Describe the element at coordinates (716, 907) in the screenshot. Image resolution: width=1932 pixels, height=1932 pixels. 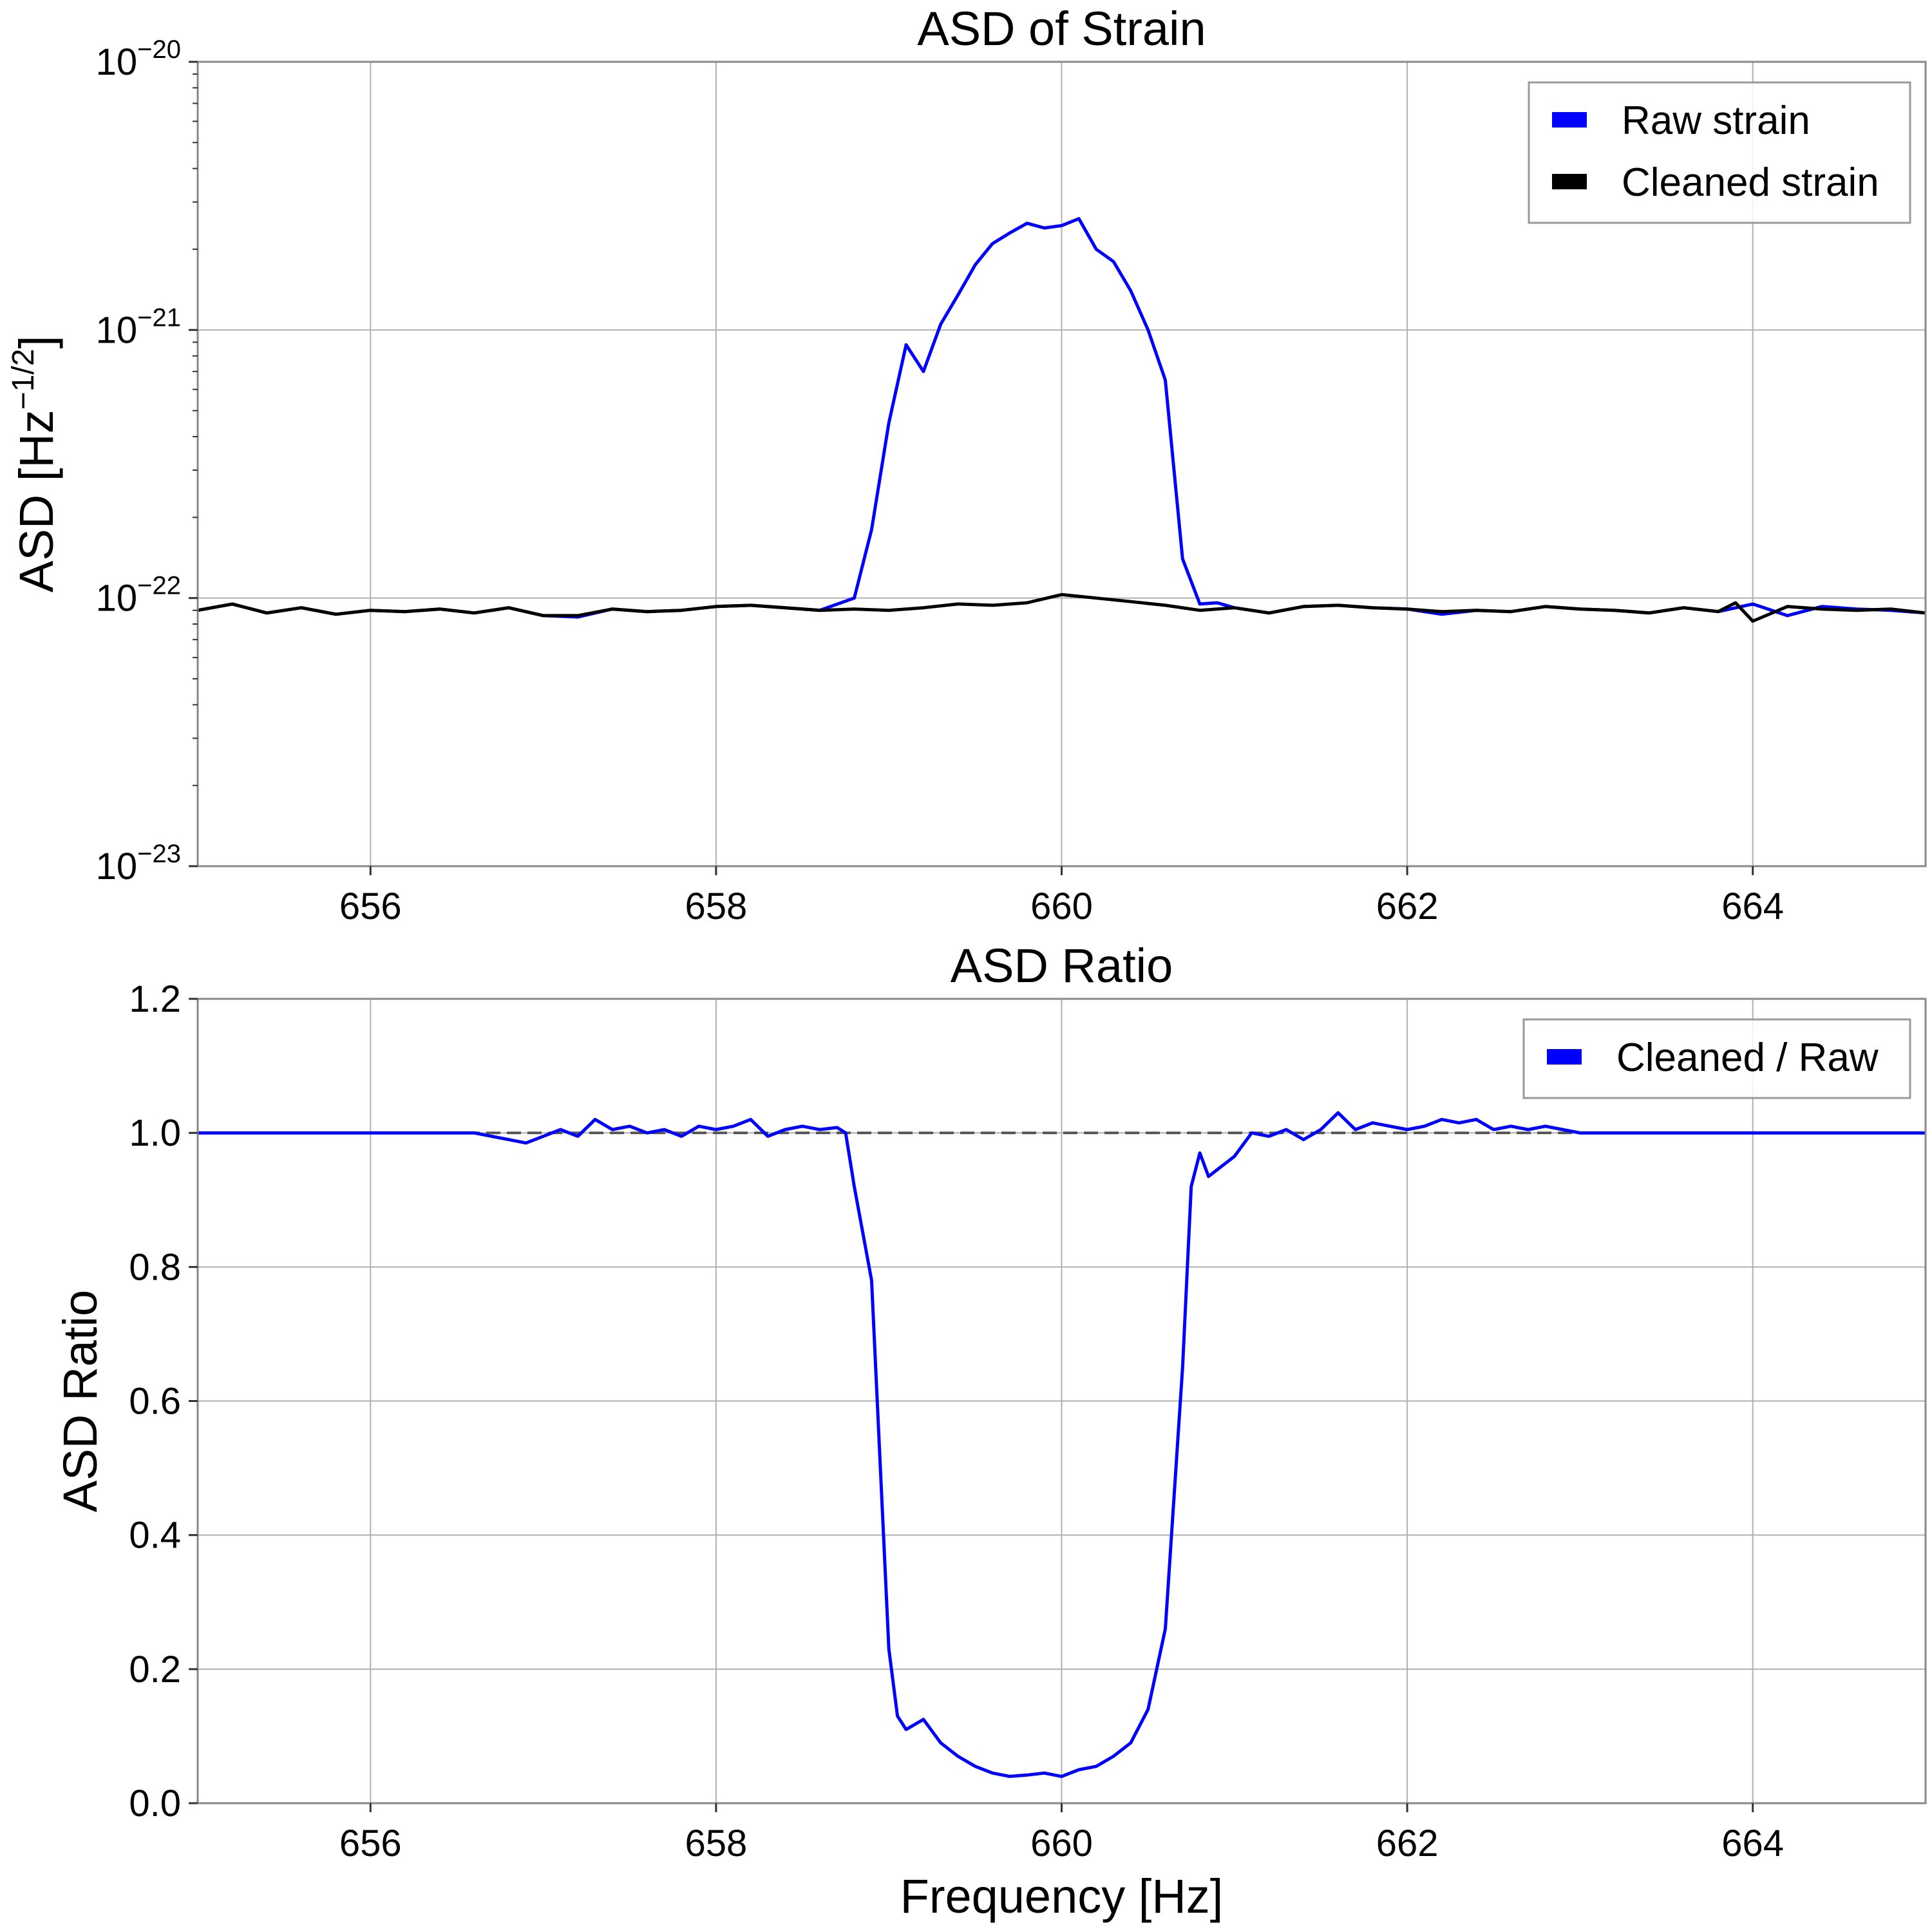
I see `asd-strain-xtick-label-658: 658` at that location.